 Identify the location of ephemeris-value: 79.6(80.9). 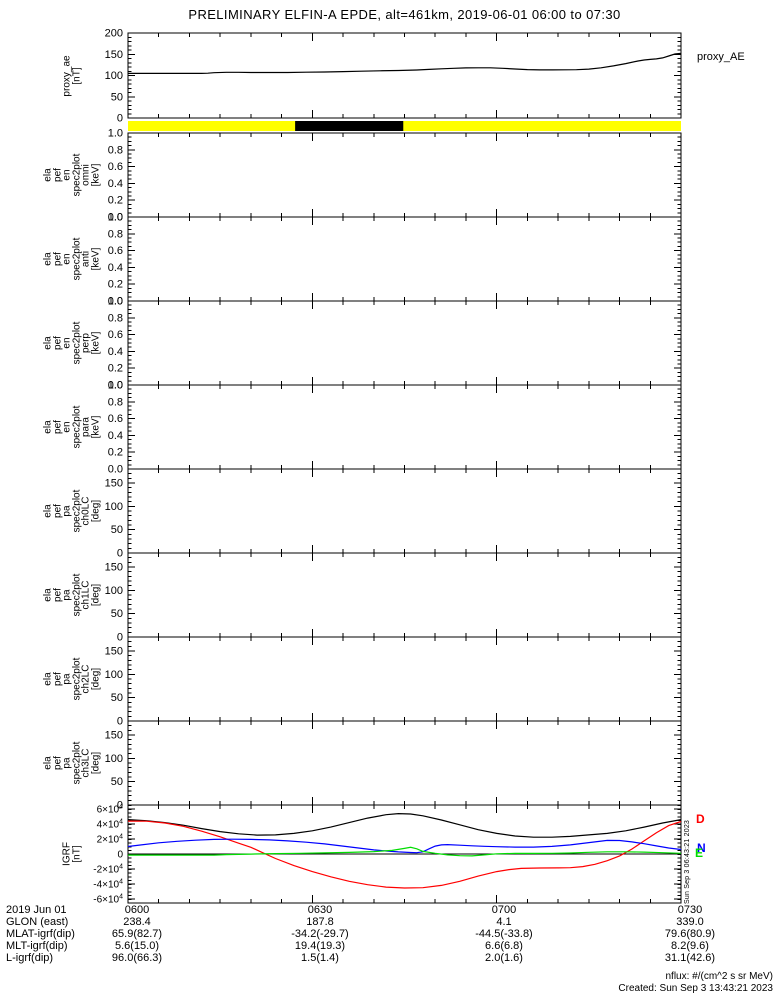
(690, 934).